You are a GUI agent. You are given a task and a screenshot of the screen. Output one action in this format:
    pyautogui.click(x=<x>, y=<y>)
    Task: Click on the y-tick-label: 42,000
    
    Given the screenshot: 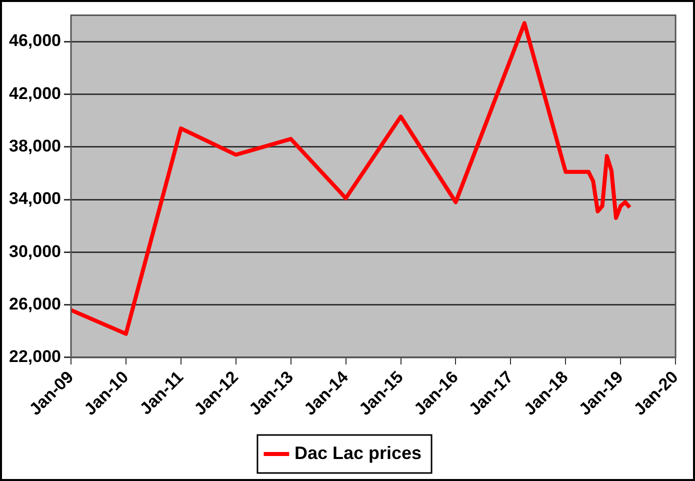 What is the action you would take?
    pyautogui.click(x=34, y=93)
    